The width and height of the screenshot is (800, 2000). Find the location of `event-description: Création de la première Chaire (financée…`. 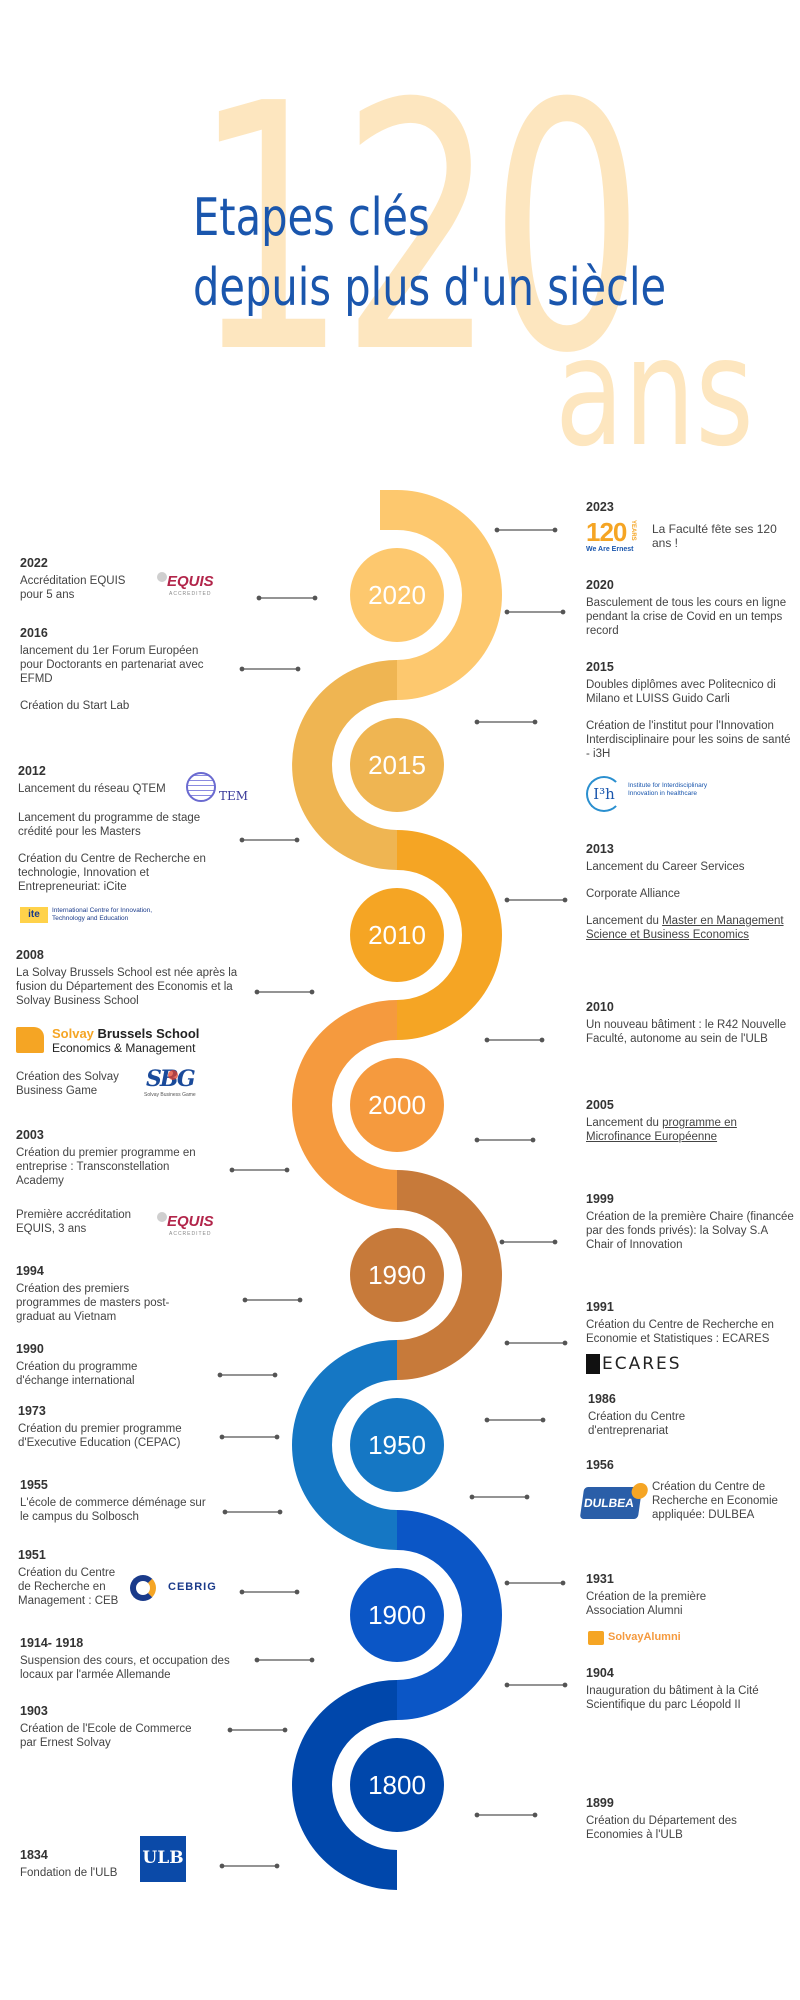

event-description: Création de la première Chaire (financée… is located at coordinates (690, 1231).